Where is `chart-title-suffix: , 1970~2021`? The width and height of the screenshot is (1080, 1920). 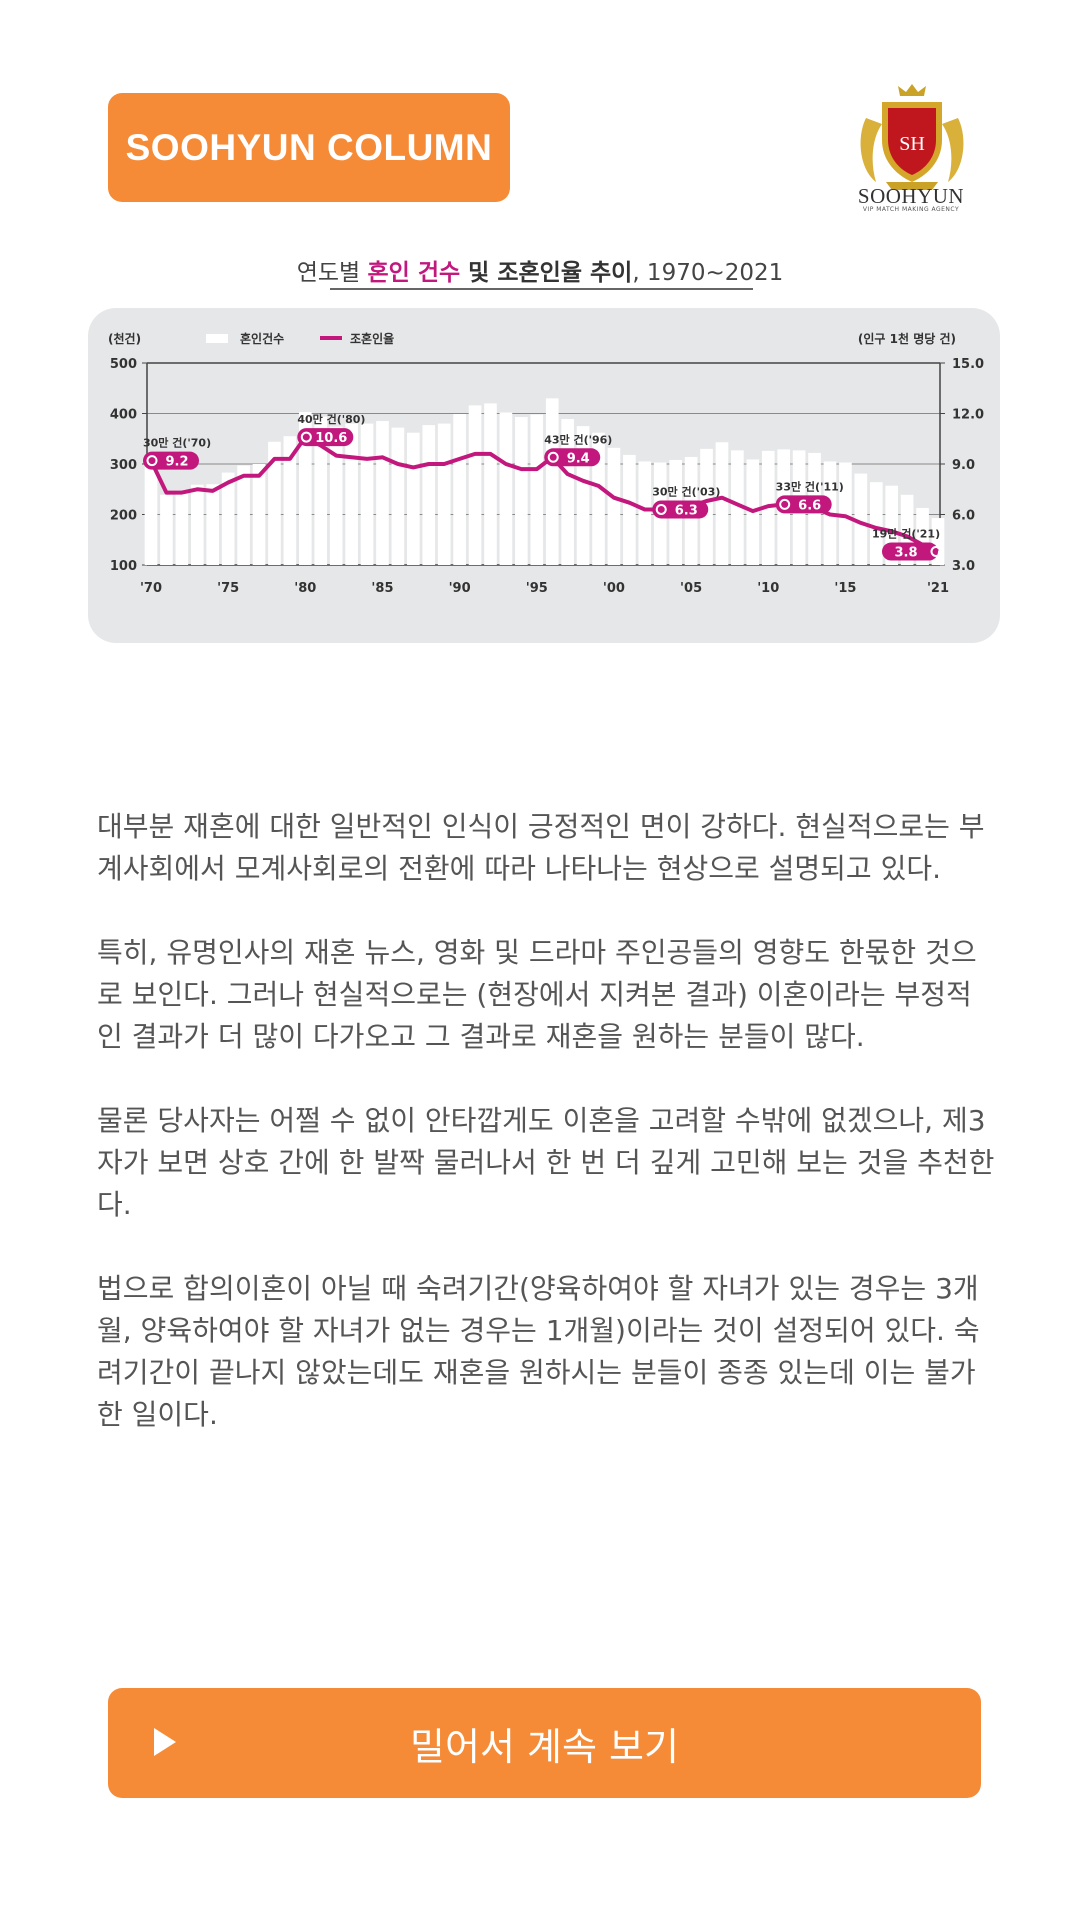 chart-title-suffix: , 1970~2021 is located at coordinates (708, 273).